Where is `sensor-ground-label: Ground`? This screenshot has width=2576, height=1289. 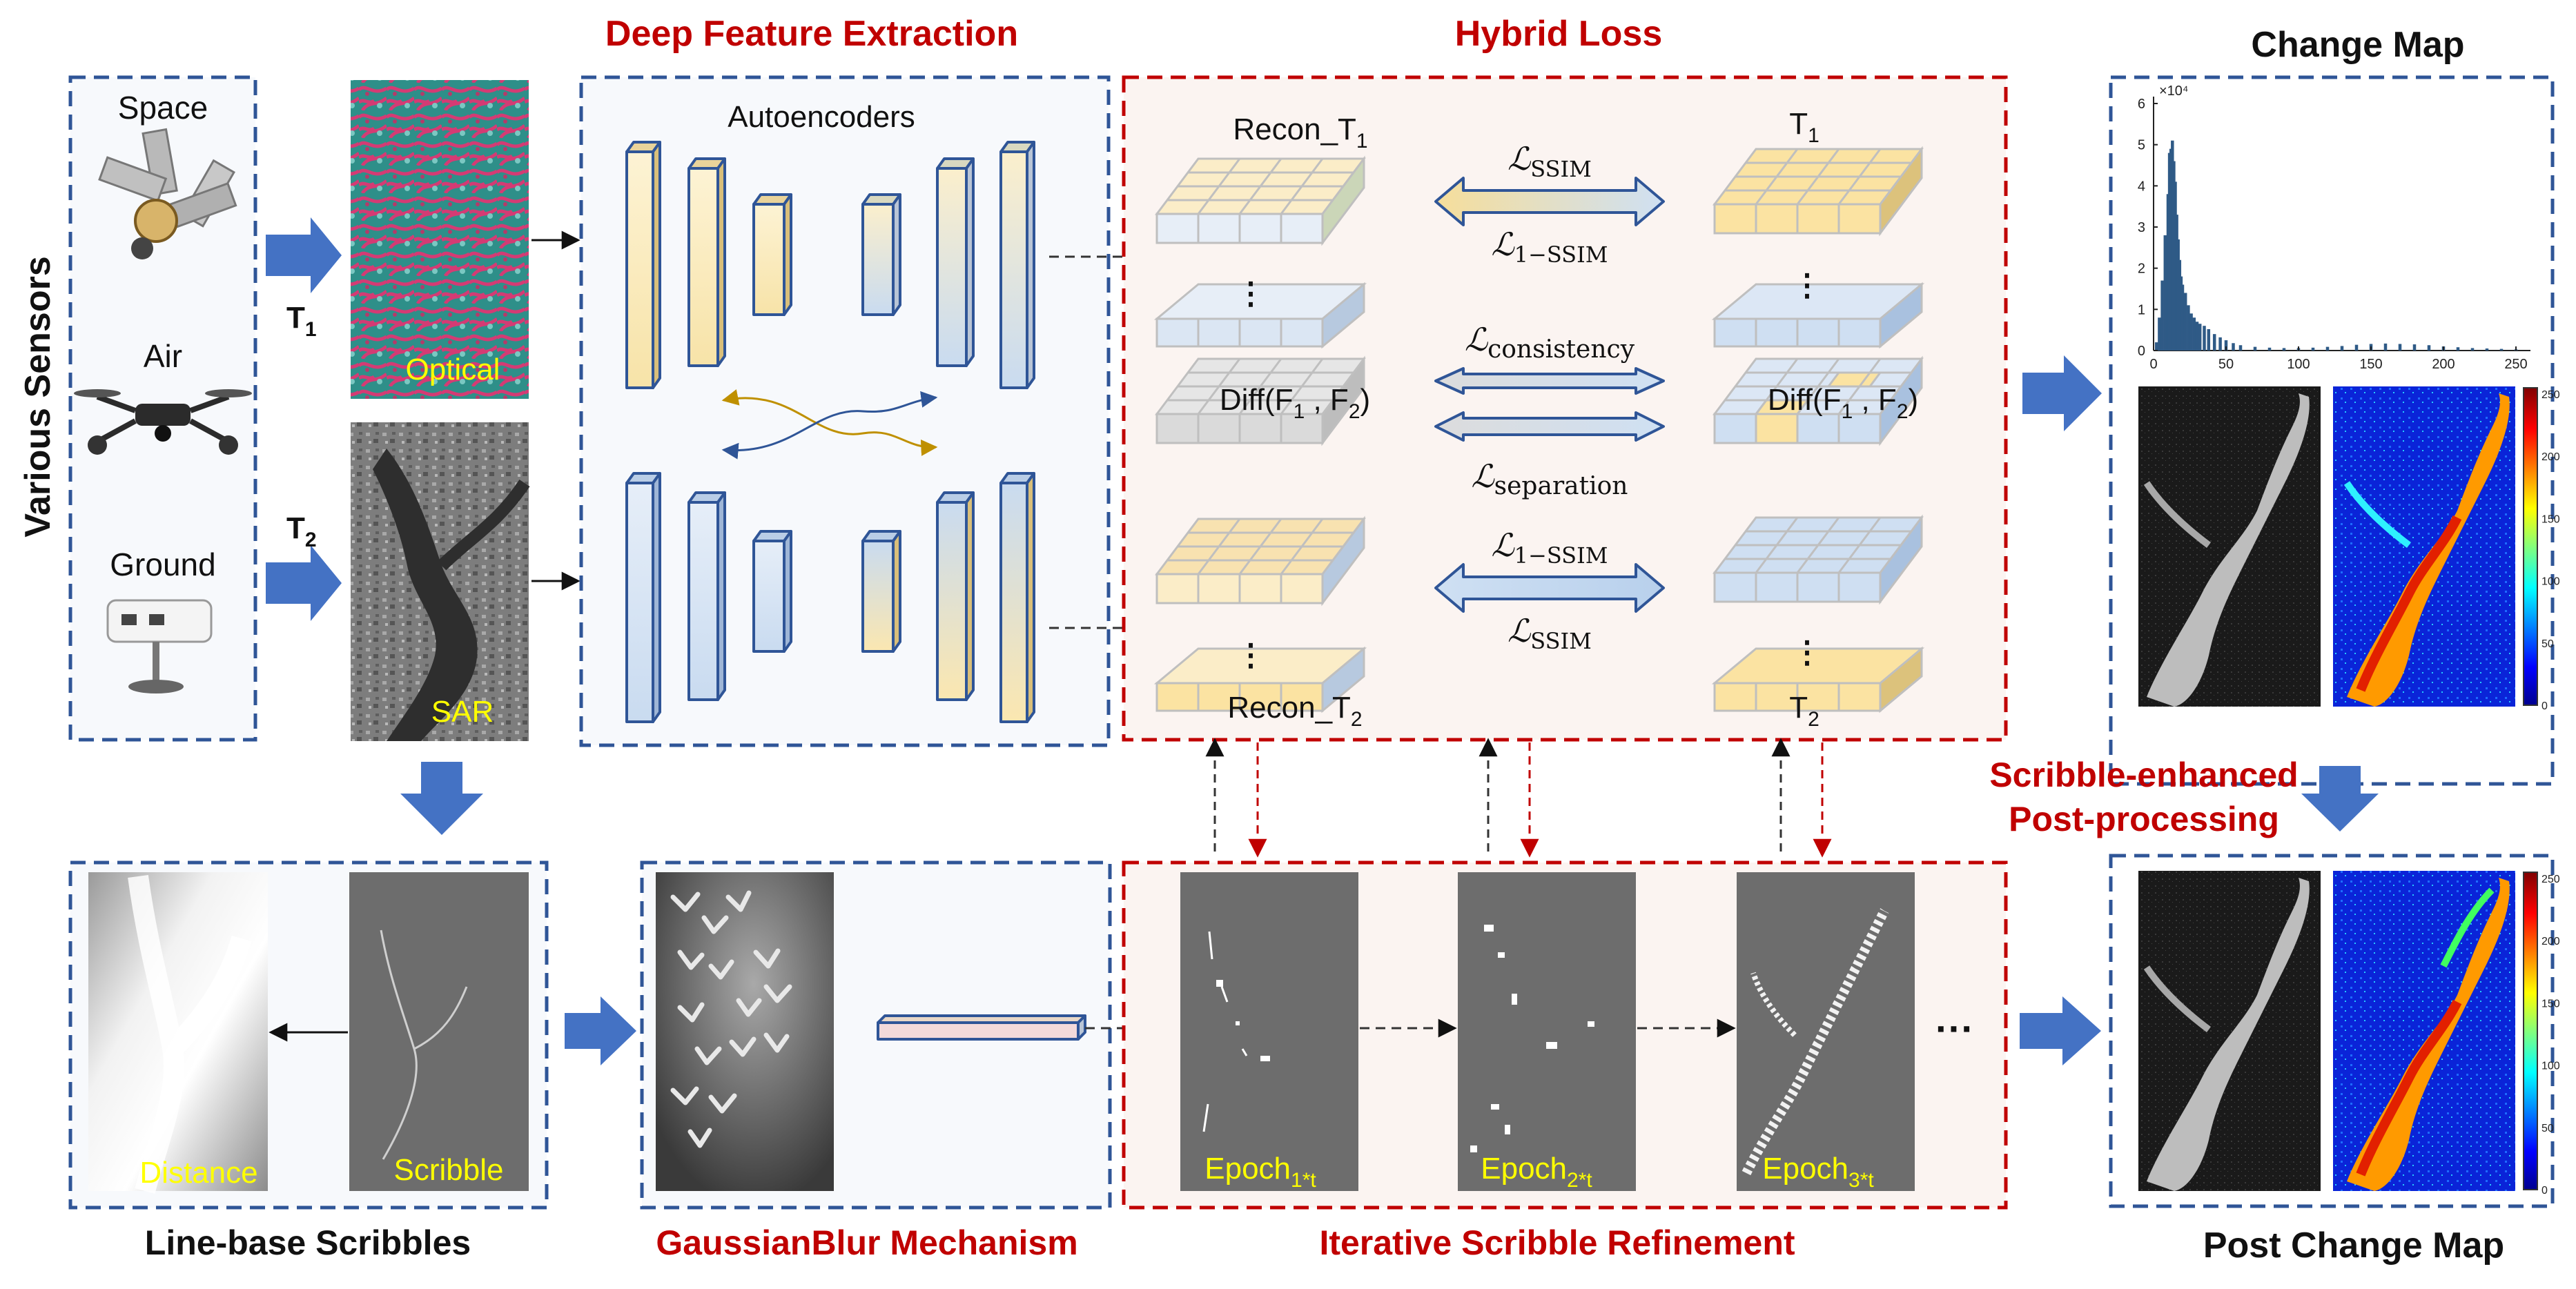 sensor-ground-label: Ground is located at coordinates (162, 564).